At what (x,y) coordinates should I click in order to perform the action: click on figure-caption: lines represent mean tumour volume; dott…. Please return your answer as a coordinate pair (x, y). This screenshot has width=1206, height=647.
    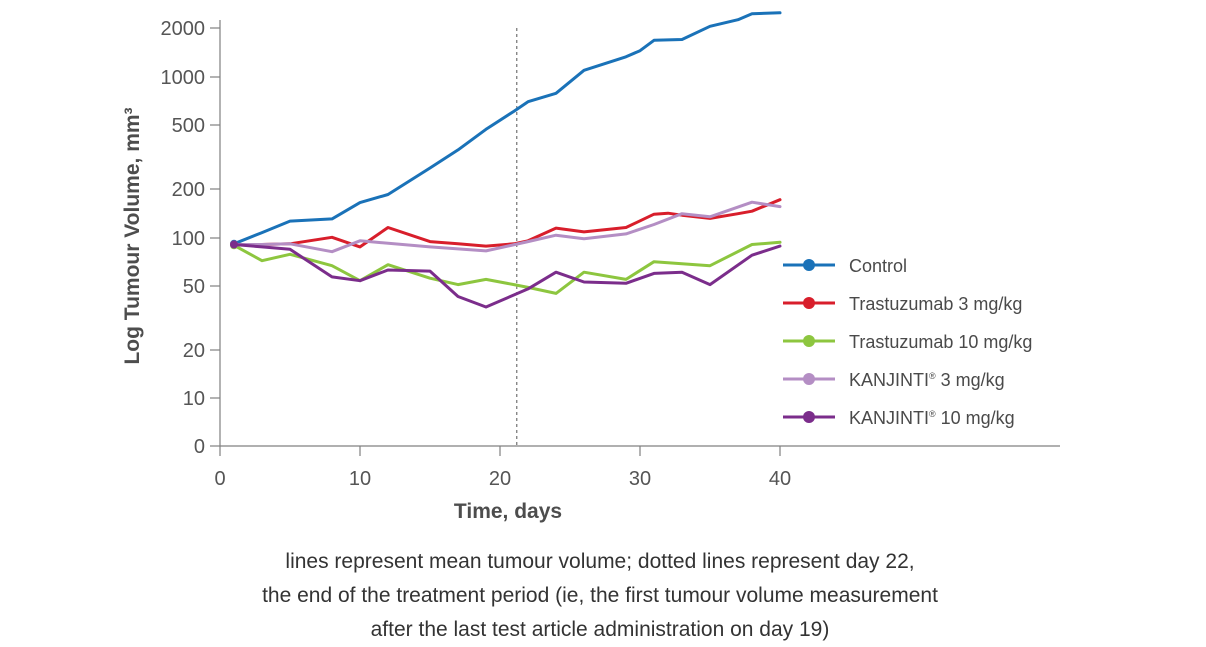
    Looking at the image, I should click on (600, 596).